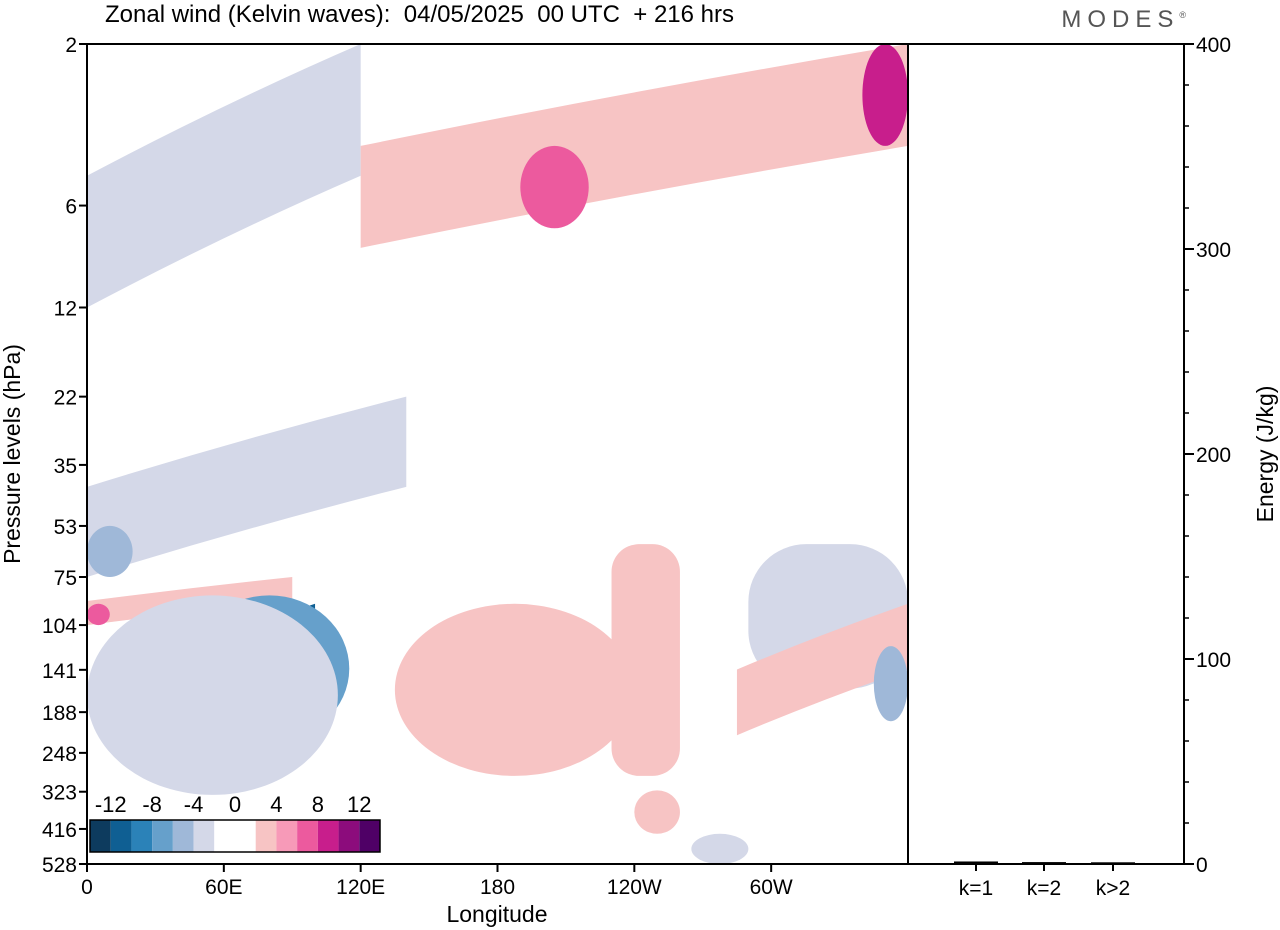 Image resolution: width=1280 pixels, height=930 pixels. What do you see at coordinates (976, 888) in the screenshot?
I see `energy-category-label: k=1` at bounding box center [976, 888].